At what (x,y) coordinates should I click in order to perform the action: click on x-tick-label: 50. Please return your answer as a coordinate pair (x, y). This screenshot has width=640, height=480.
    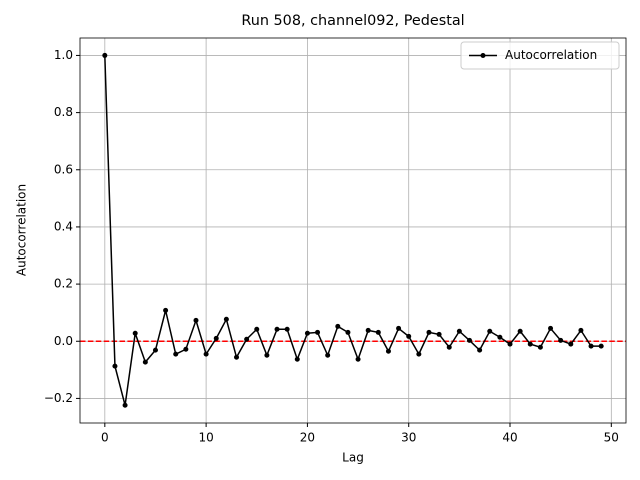
    Looking at the image, I should click on (611, 438).